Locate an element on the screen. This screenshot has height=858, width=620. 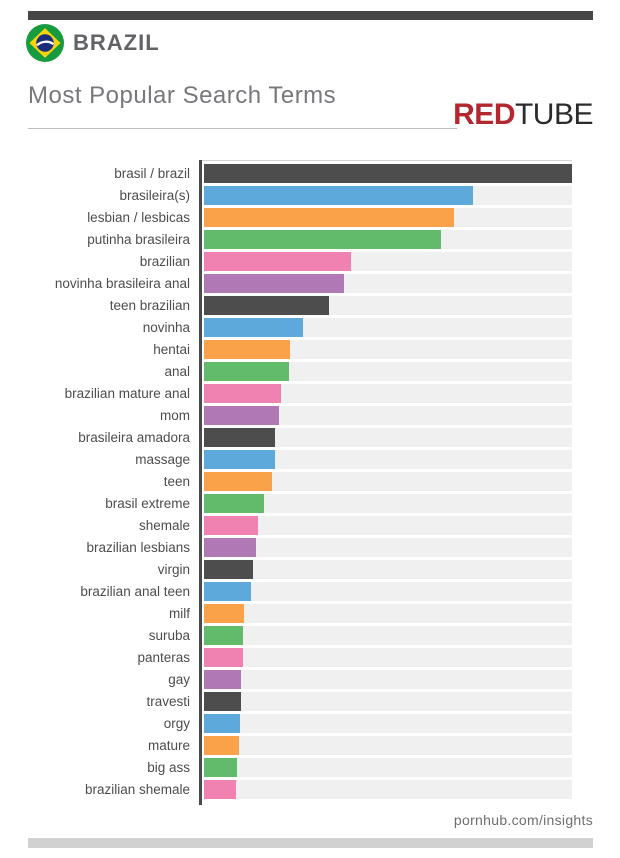
chart-row: brasileira(s) is located at coordinates (310, 195).